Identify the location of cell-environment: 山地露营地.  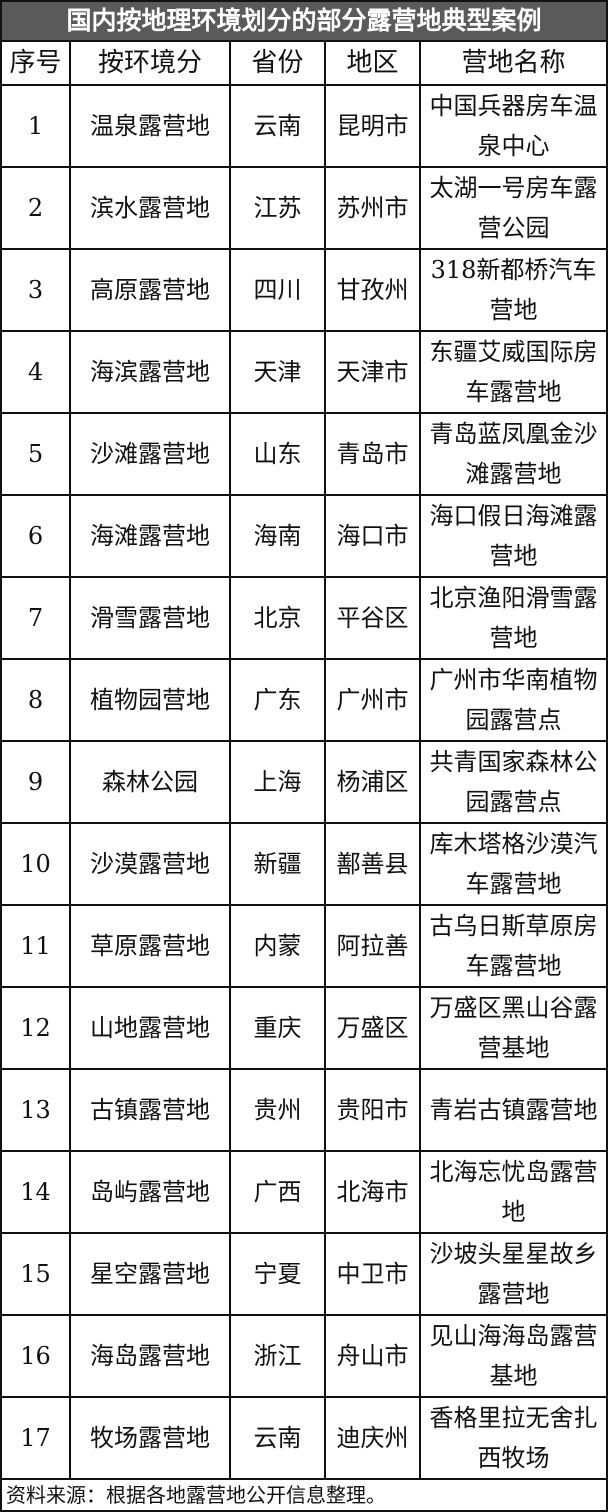
(150, 1028).